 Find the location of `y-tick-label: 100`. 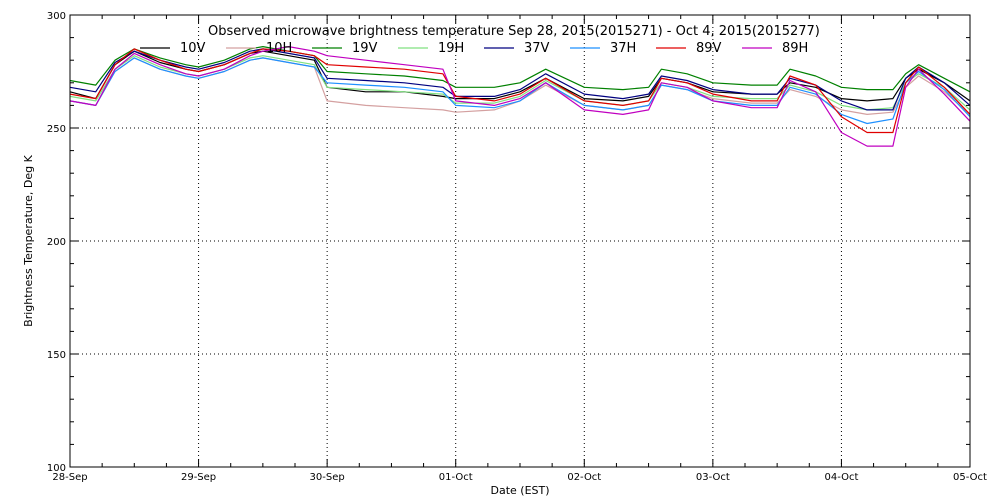

y-tick-label: 100 is located at coordinates (56, 468).